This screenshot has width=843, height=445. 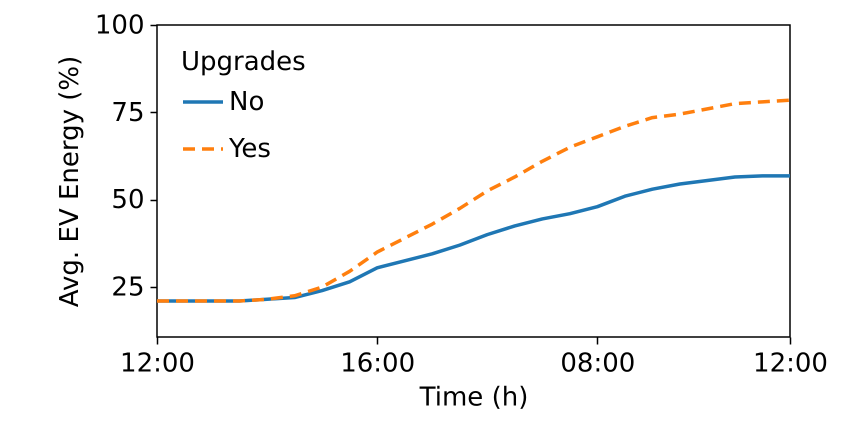 What do you see at coordinates (246, 102) in the screenshot?
I see `legend-label: No` at bounding box center [246, 102].